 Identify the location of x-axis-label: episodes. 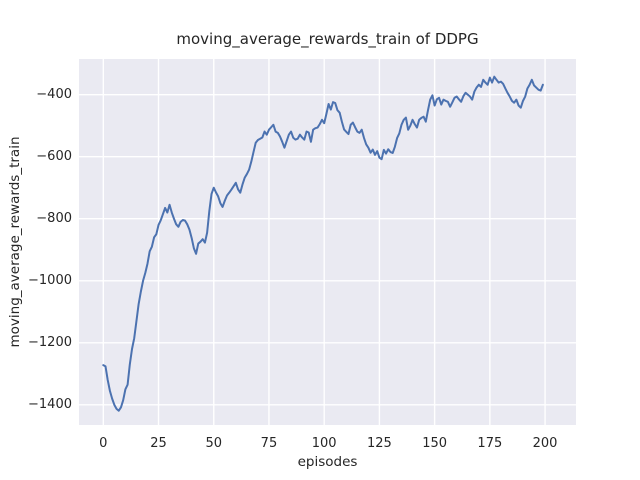
(327, 462).